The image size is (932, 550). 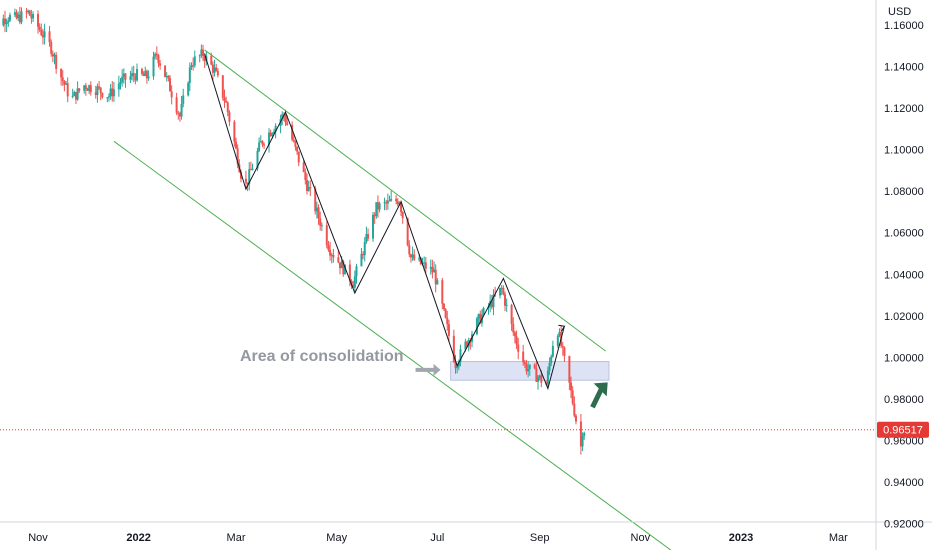 What do you see at coordinates (138, 538) in the screenshot?
I see `x-tick-label: 2022` at bounding box center [138, 538].